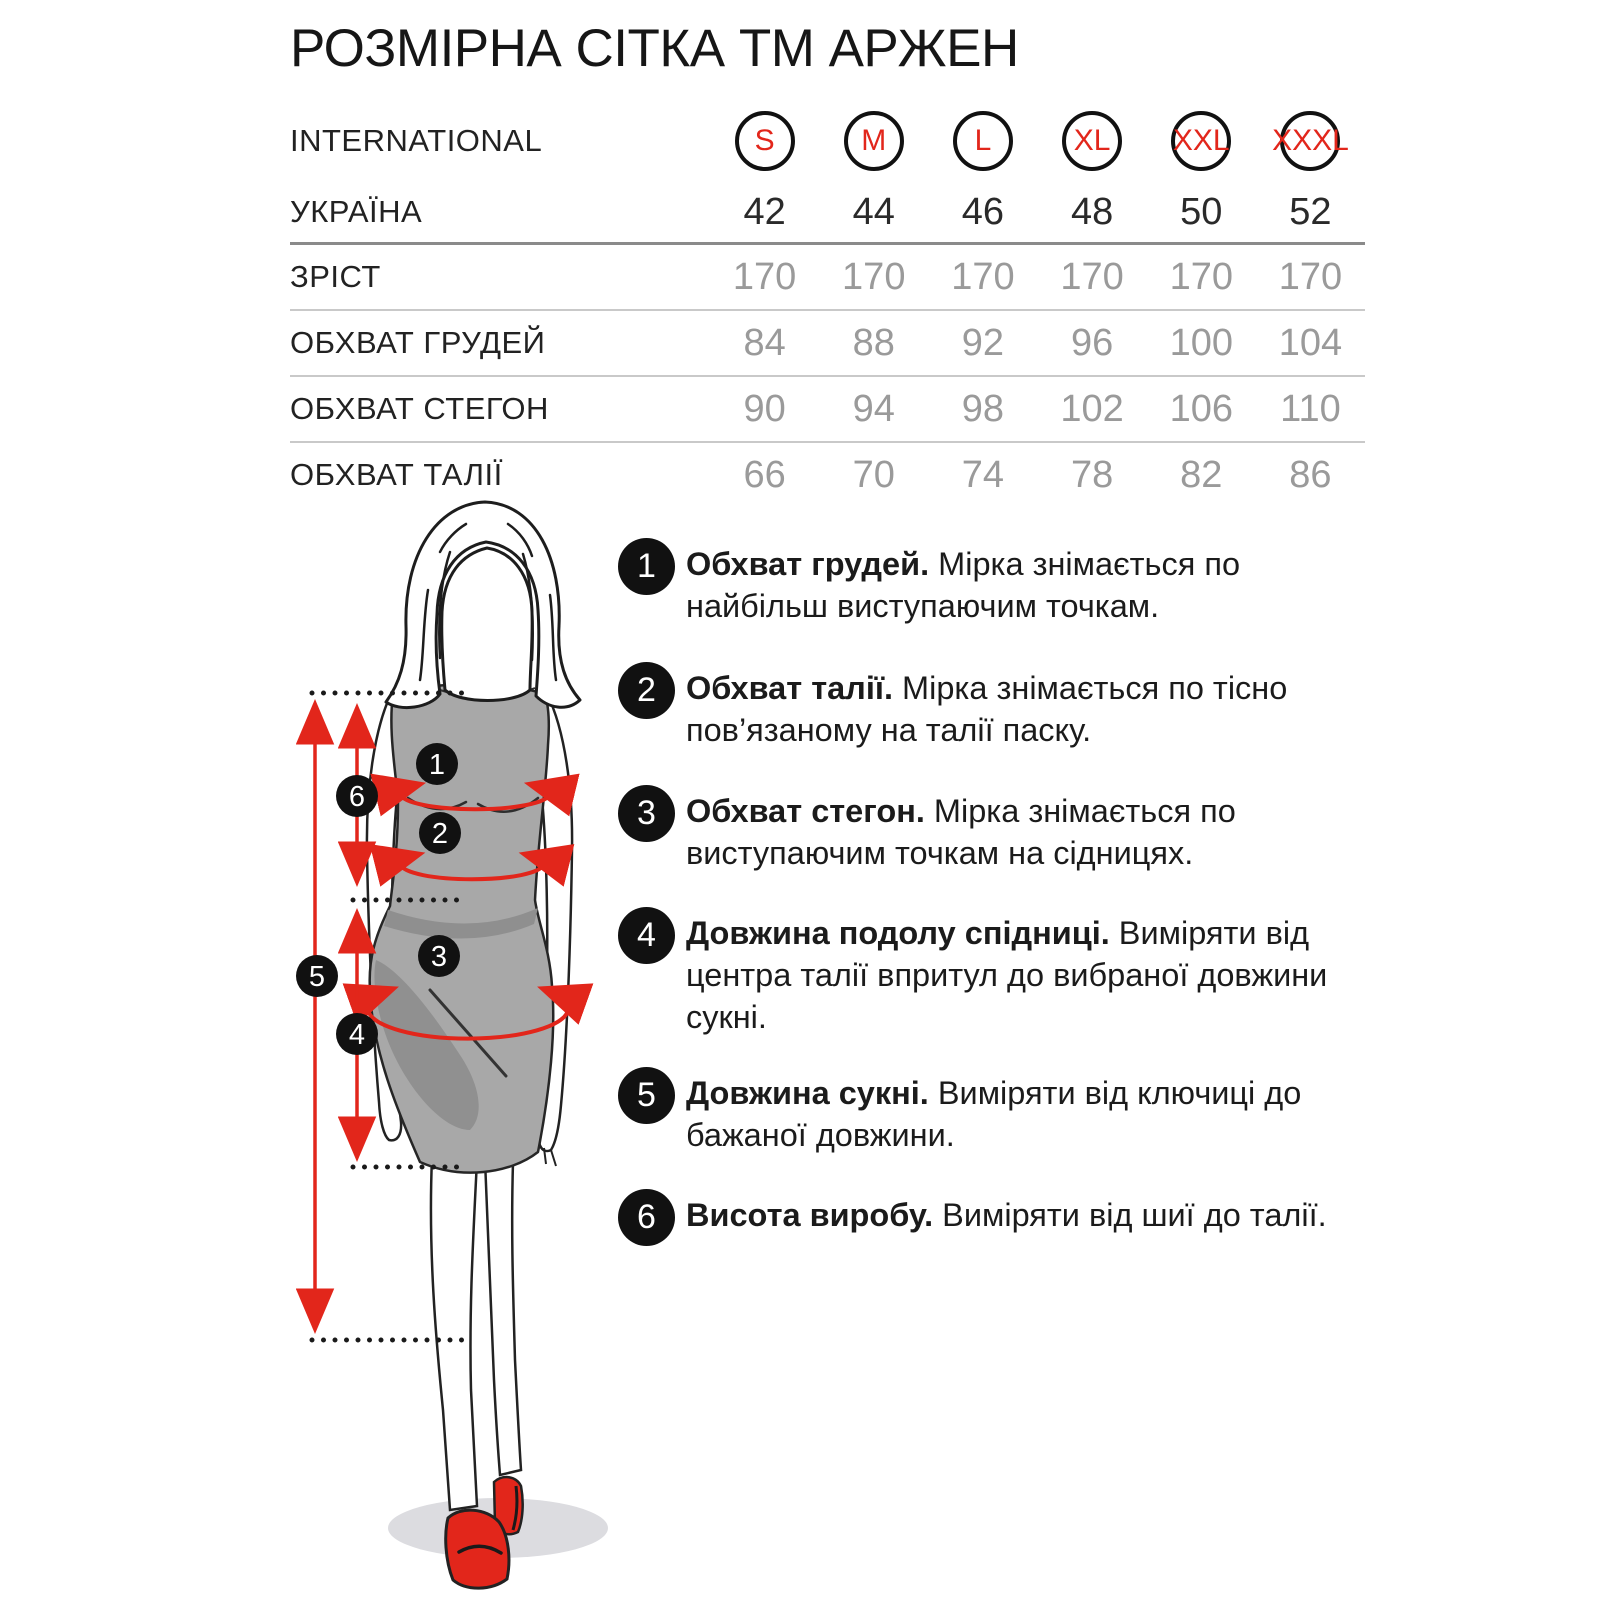 This screenshot has height=1600, width=1600. I want to click on figure-marker-4-circle, so click(357, 1034).